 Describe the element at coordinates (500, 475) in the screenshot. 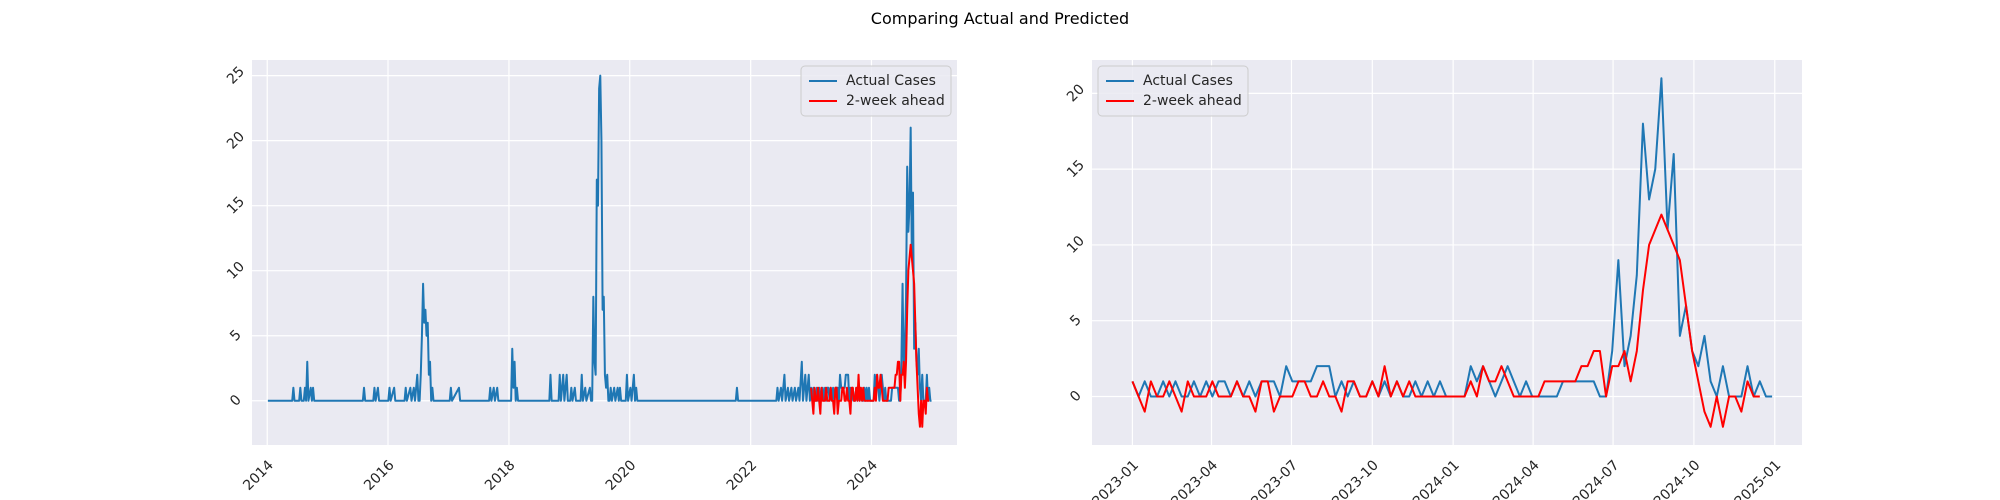

I see `x-tick-label: 2018` at that location.